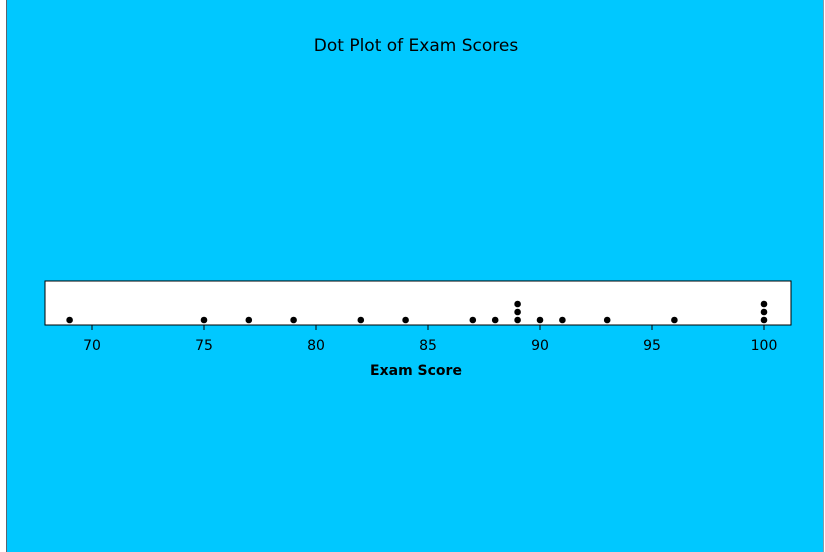 The image size is (825, 552). Describe the element at coordinates (204, 346) in the screenshot. I see `x-tick-label-75: 75` at that location.